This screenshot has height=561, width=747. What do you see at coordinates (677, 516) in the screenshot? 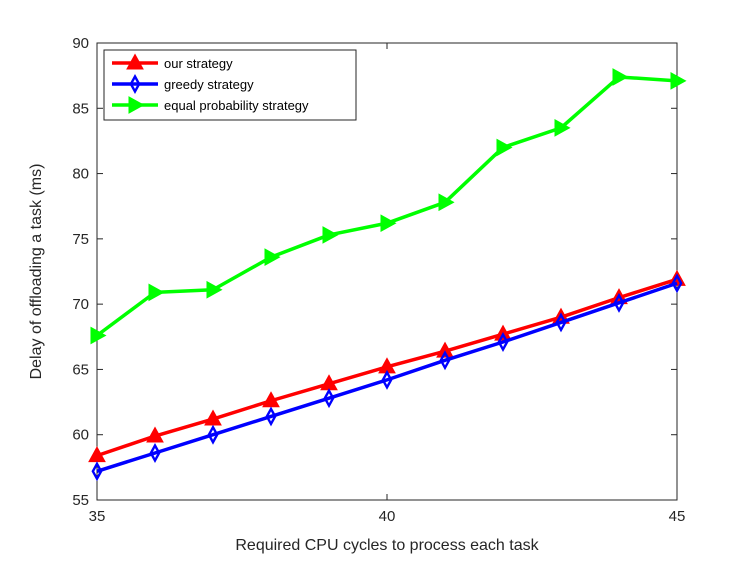
I see `x-tick-label: 45` at bounding box center [677, 516].